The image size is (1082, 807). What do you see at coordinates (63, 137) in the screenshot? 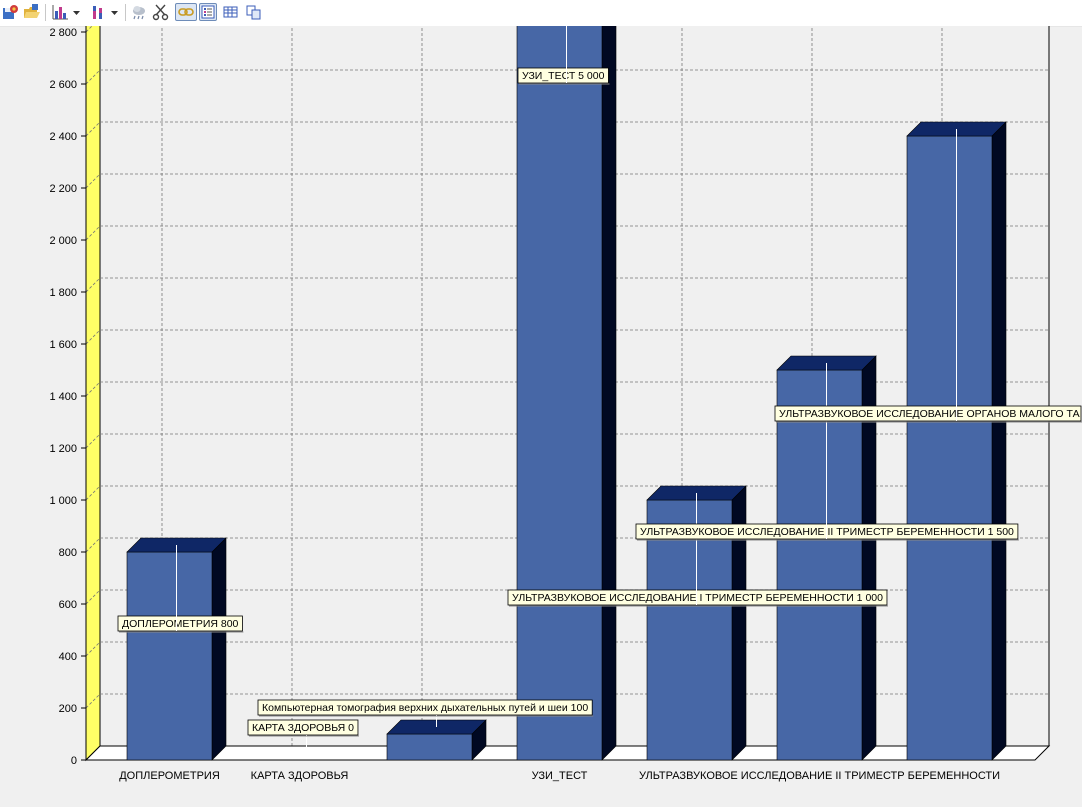
I see `y-tick-label: 2 400` at bounding box center [63, 137].